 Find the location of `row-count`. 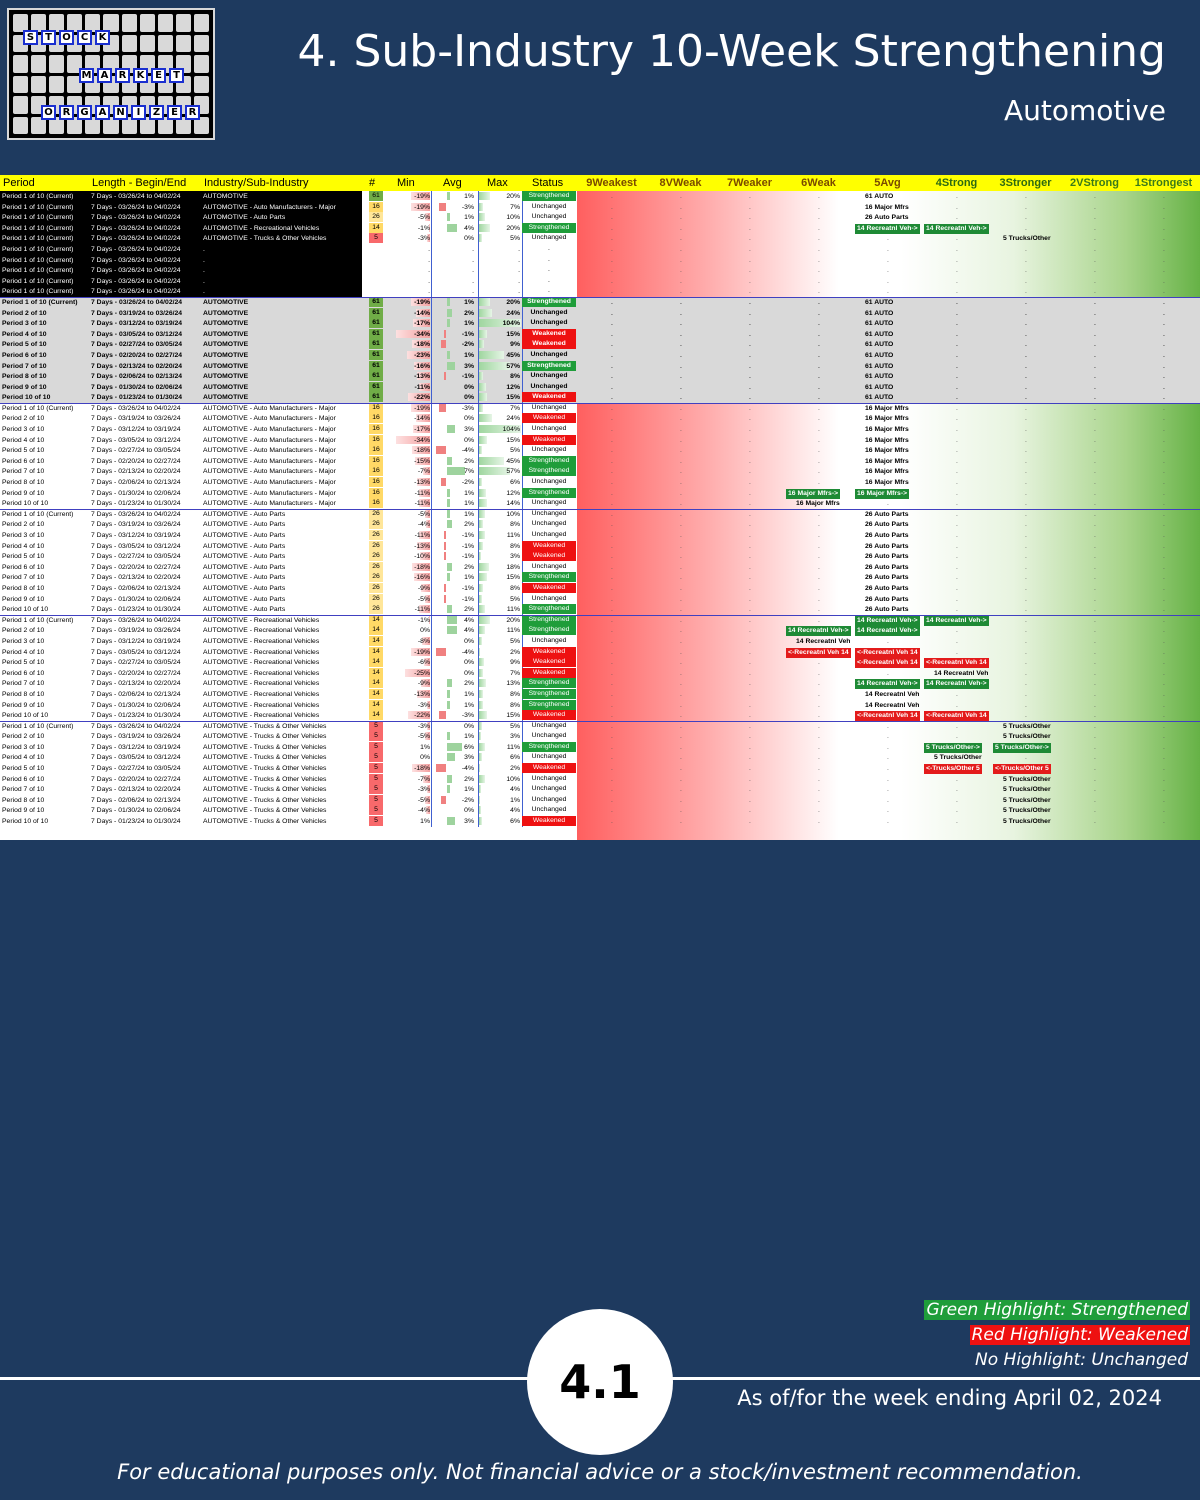

row-count is located at coordinates (376, 270).